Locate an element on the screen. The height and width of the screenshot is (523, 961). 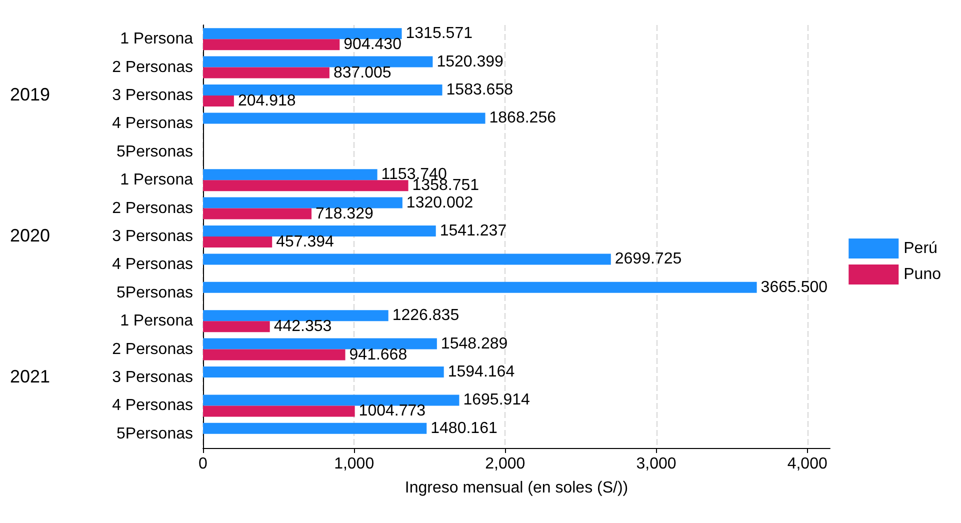
data-label: 1520.399 is located at coordinates (470, 61).